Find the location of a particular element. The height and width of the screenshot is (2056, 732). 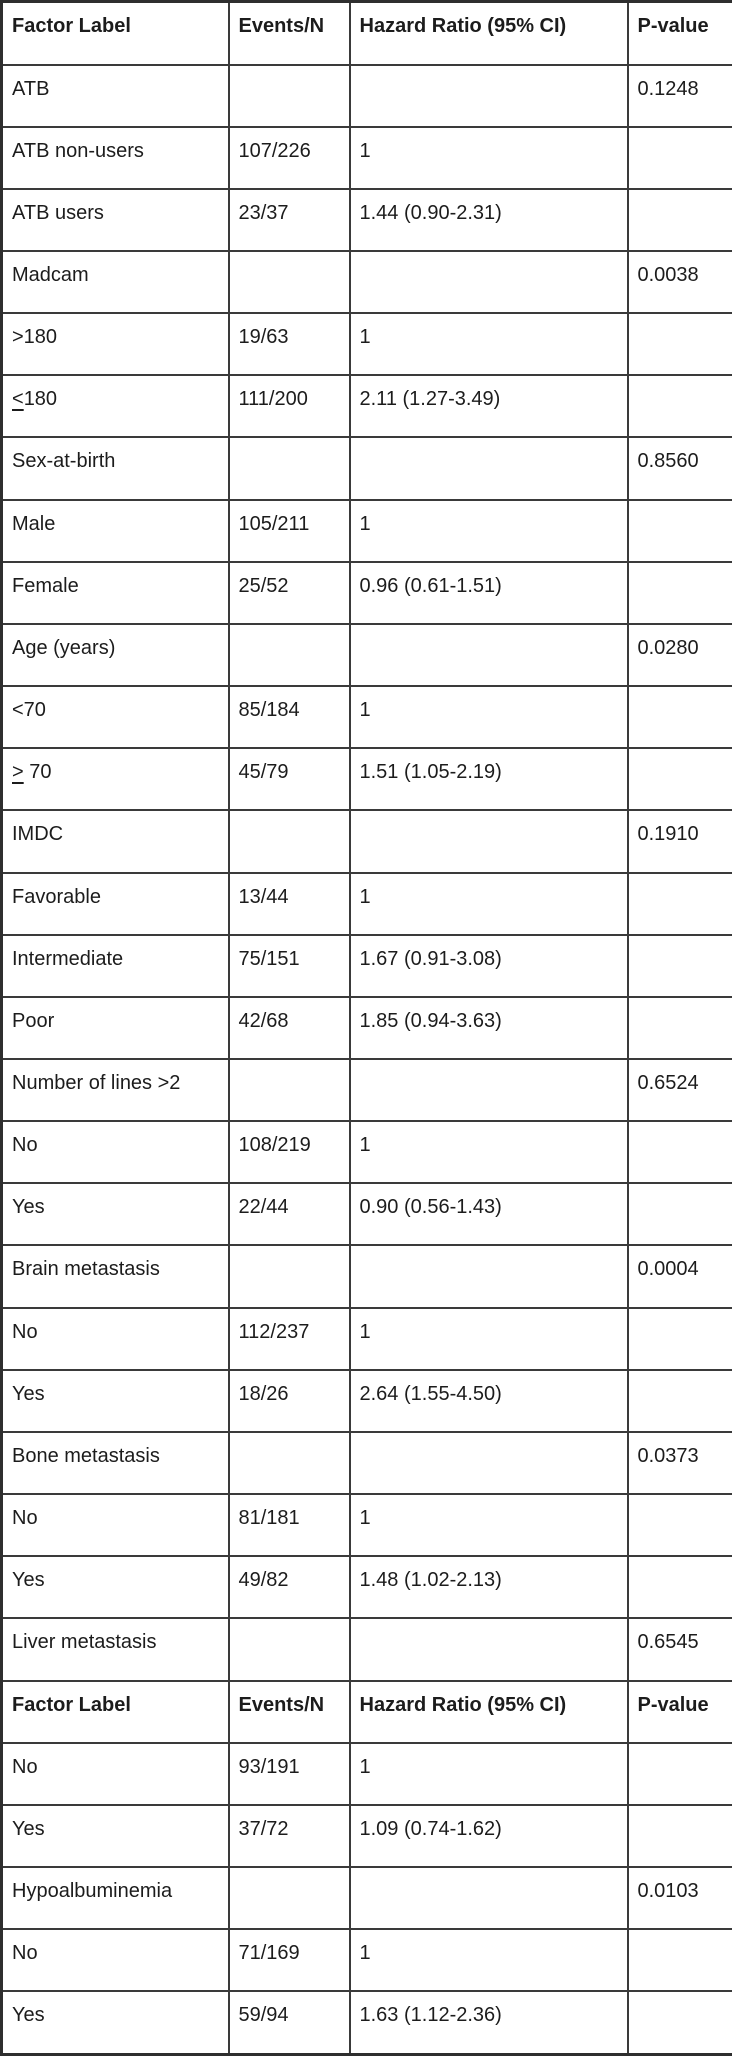

table-row: No 71/169 1 is located at coordinates (366, 1960).